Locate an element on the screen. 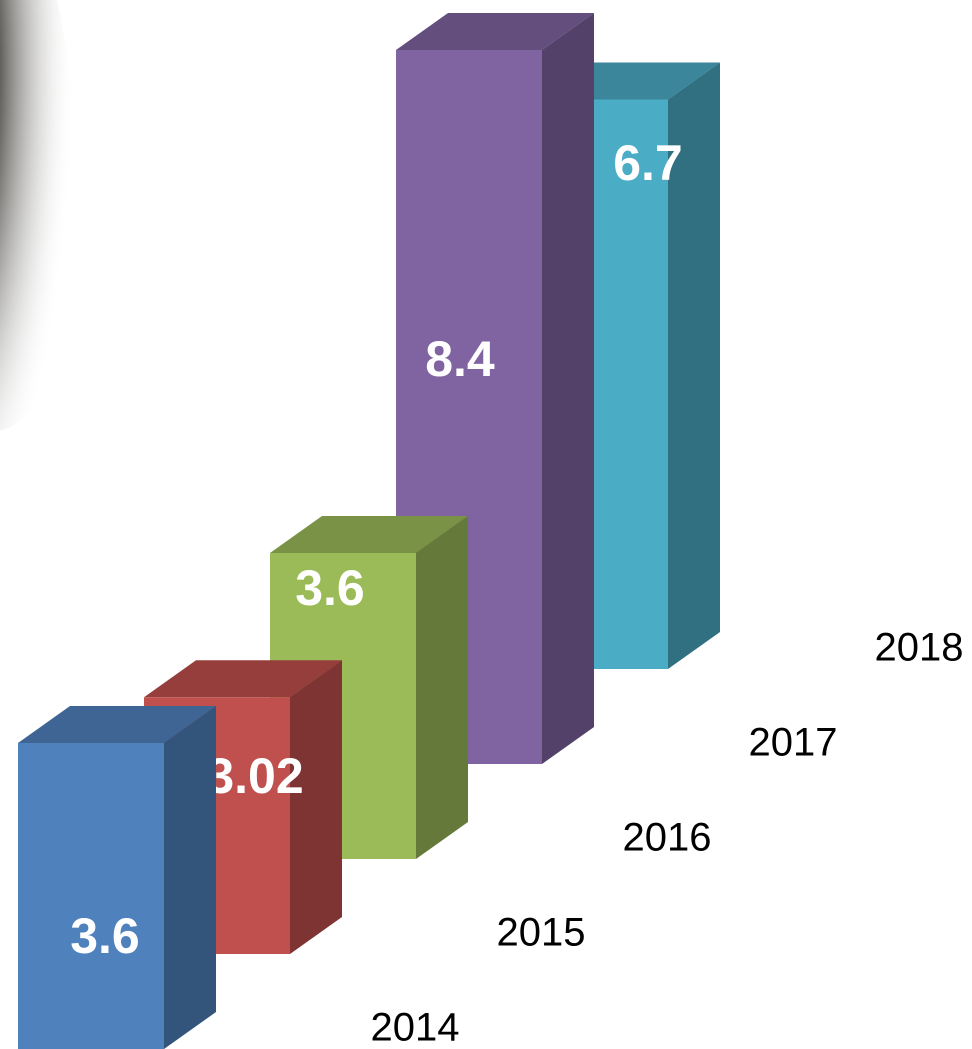 The height and width of the screenshot is (1049, 972). value-label: 3.02 is located at coordinates (254, 776).